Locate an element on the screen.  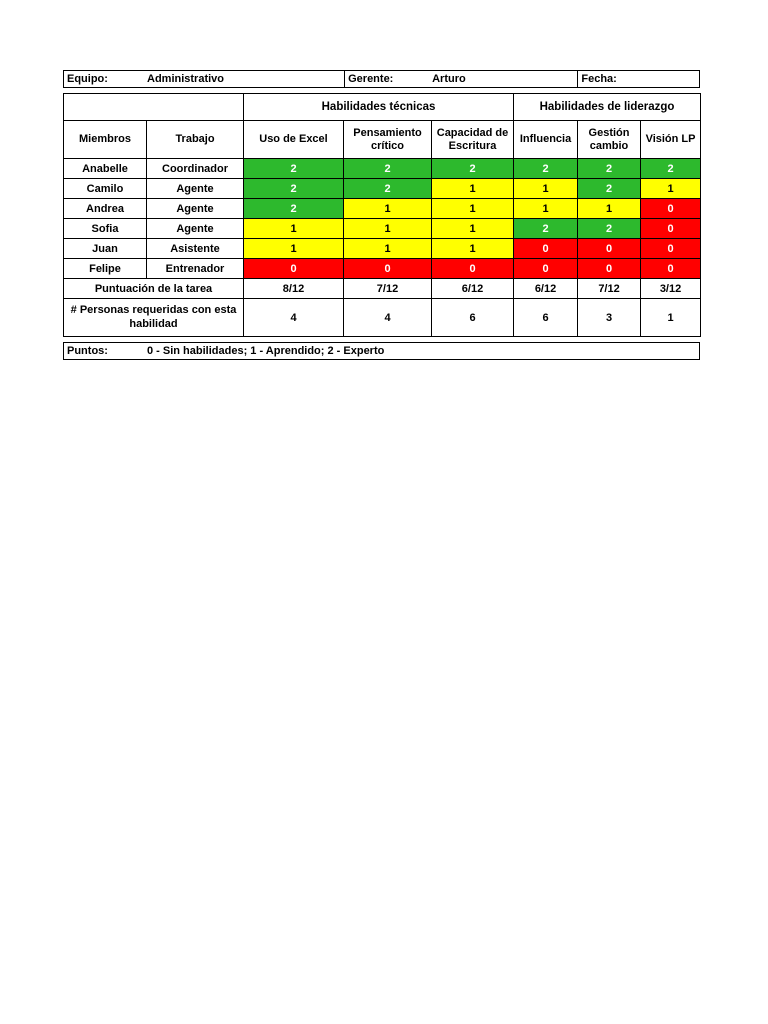
task-score-value: 8/12 is located at coordinates (293, 288).